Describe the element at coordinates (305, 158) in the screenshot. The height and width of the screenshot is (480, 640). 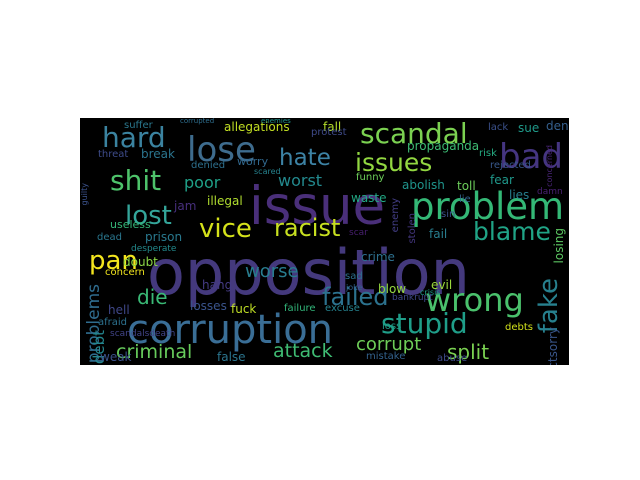
I see `word-hate: hate` at that location.